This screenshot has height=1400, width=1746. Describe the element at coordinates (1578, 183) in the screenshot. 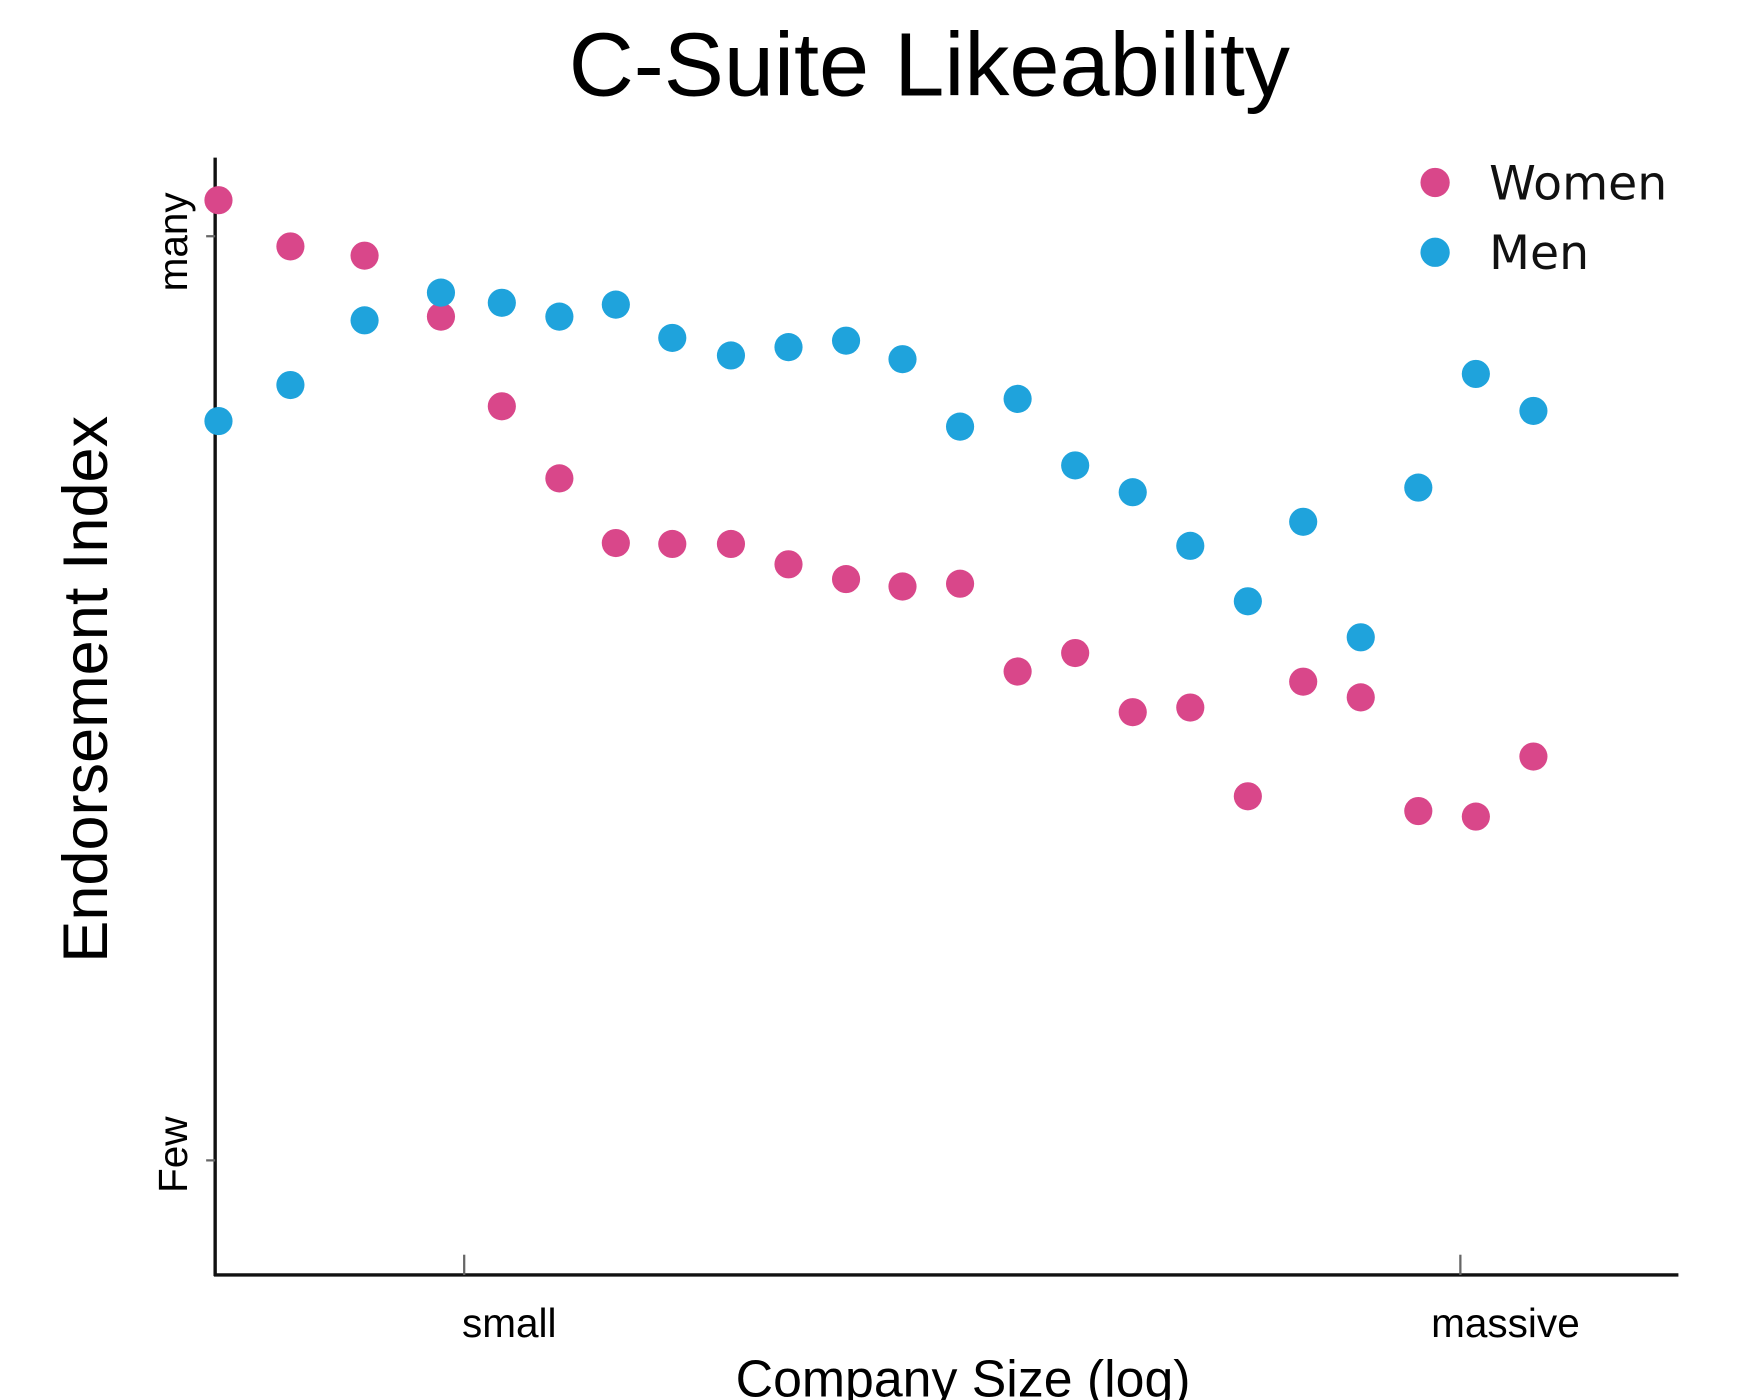

I see `legend-label: Women` at that location.